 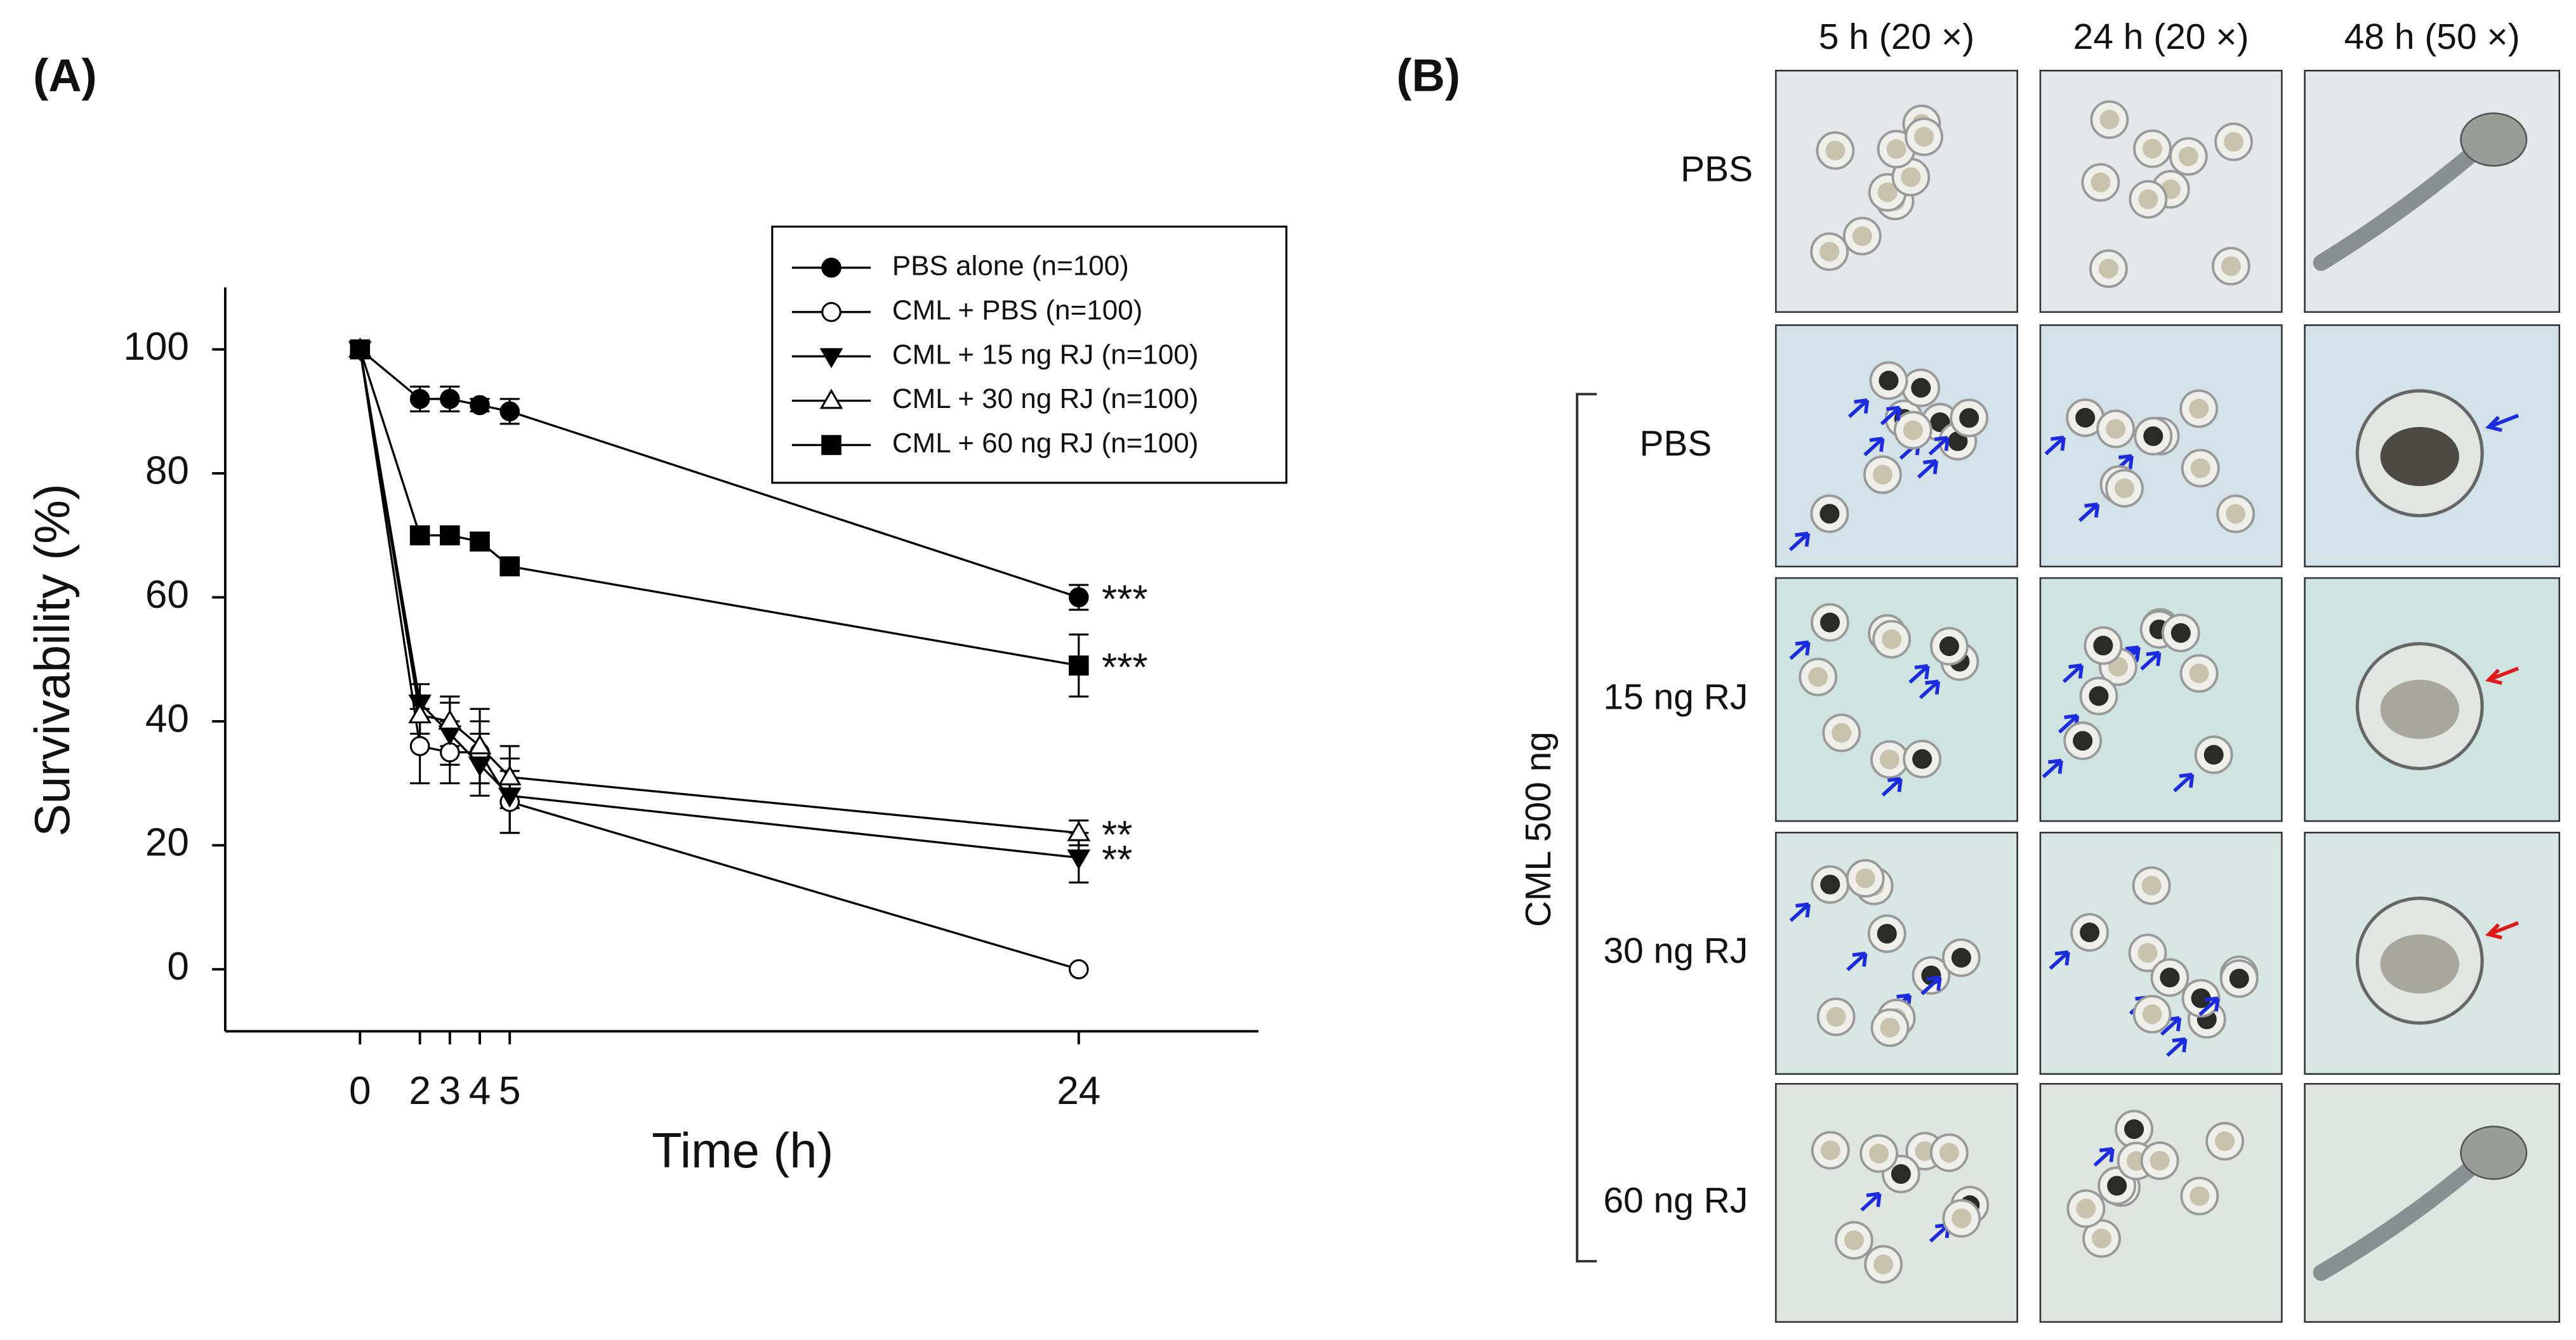 What do you see at coordinates (1045, 399) in the screenshot?
I see `legend-label: CML + 30 ng RJ (n=100)` at bounding box center [1045, 399].